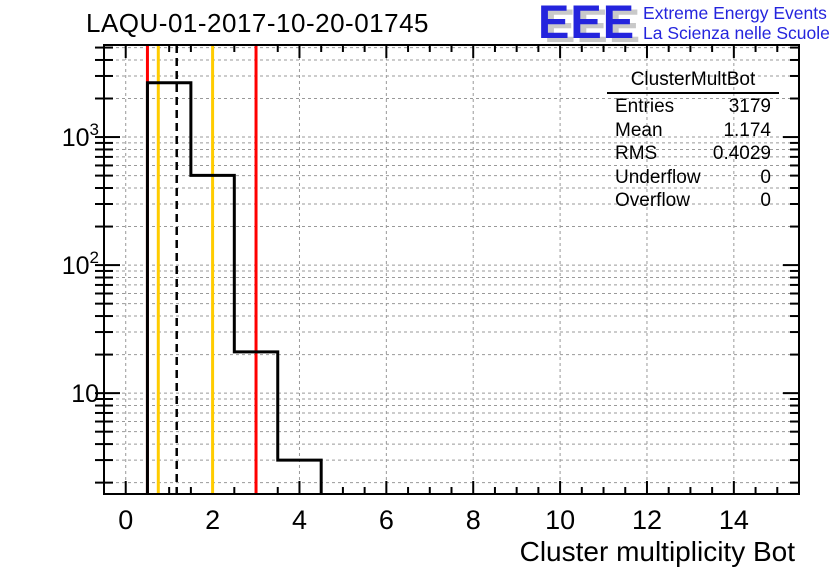  What do you see at coordinates (212, 520) in the screenshot?
I see `x-tick-label: 2` at bounding box center [212, 520].